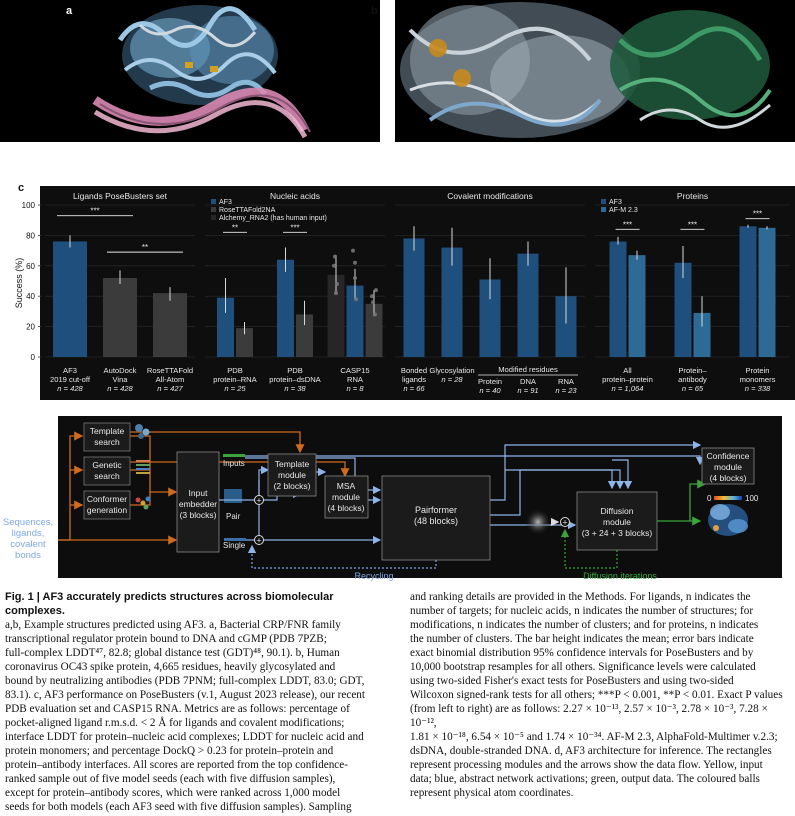 This screenshot has width=795, height=816. What do you see at coordinates (30, 235) in the screenshot?
I see `y-tick-label: 80` at bounding box center [30, 235].